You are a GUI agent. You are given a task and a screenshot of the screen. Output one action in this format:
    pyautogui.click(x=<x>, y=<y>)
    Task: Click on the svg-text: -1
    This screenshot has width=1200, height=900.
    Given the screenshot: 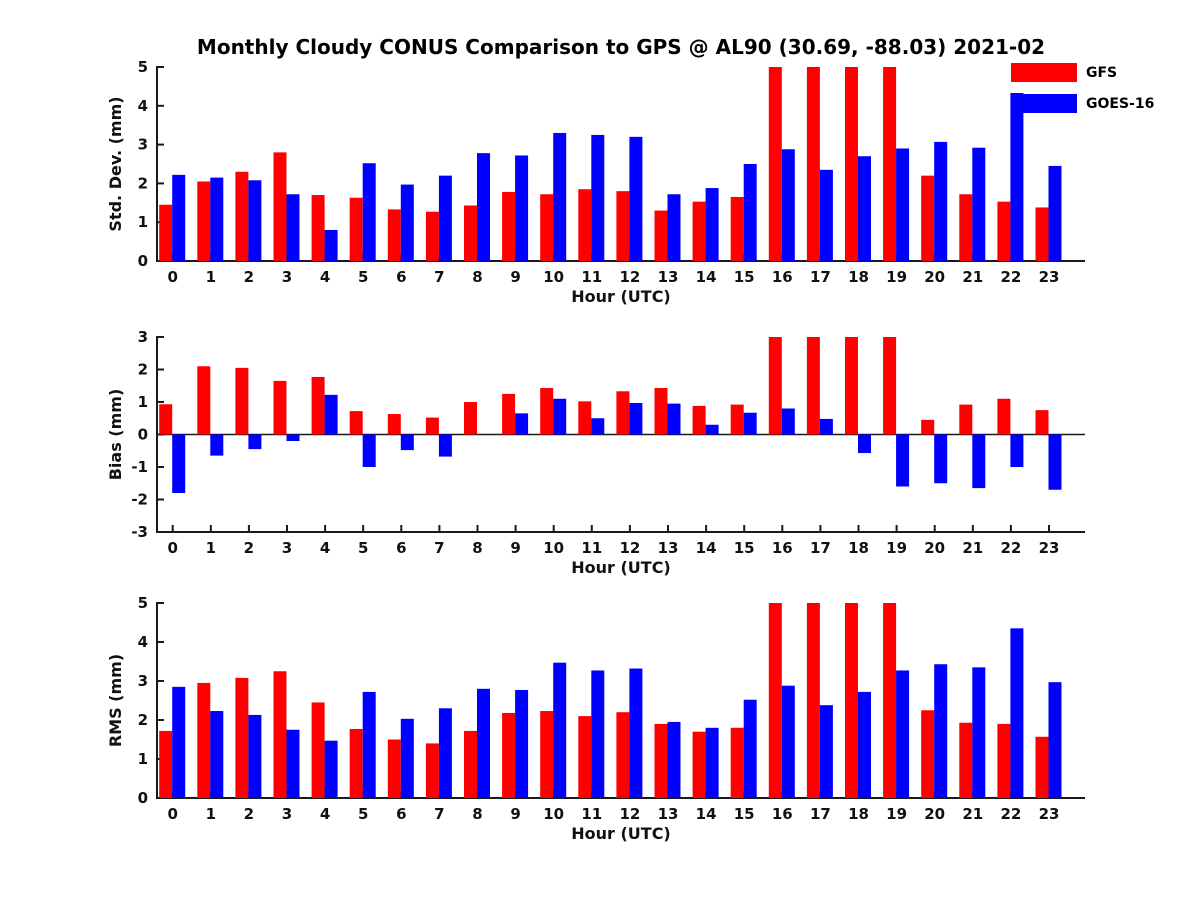 What is the action you would take?
    pyautogui.click(x=139, y=467)
    